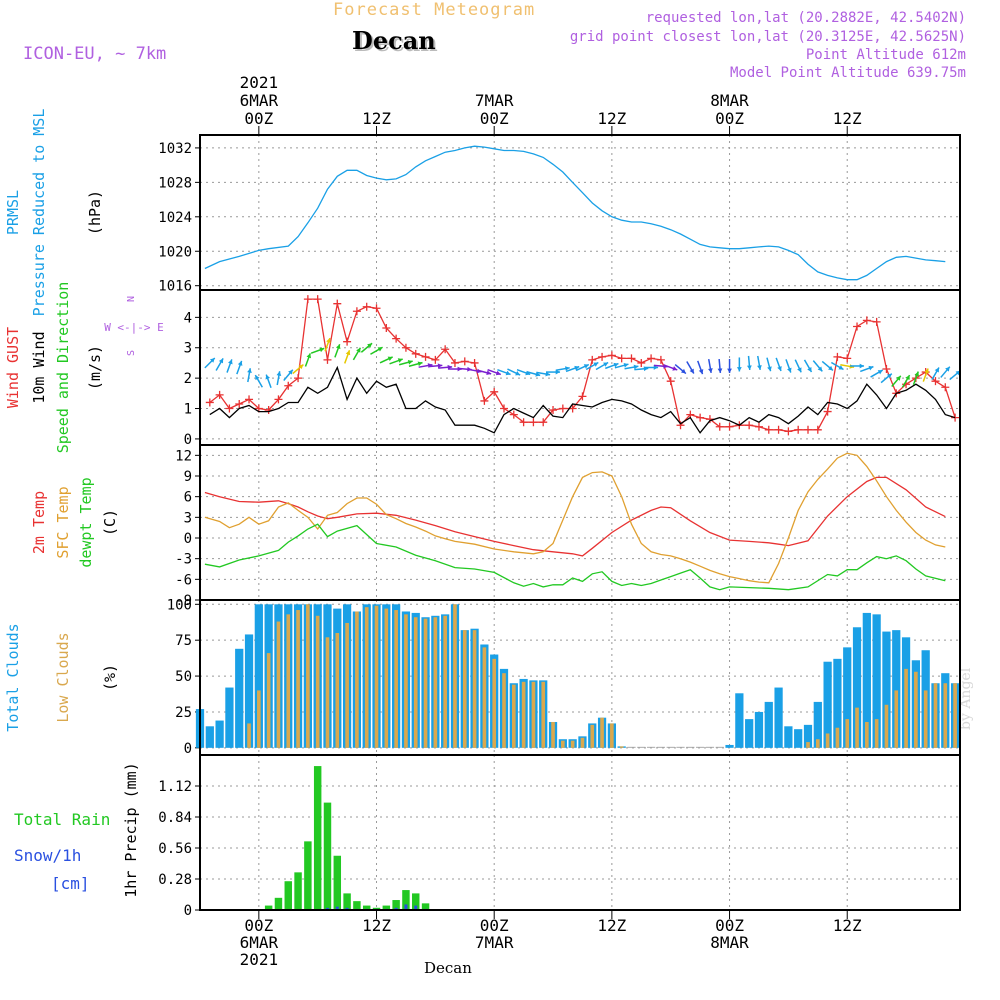 This screenshot has height=1000, width=1000. What do you see at coordinates (729, 100) in the screenshot?
I see `top-time-label: 8MAR` at bounding box center [729, 100].